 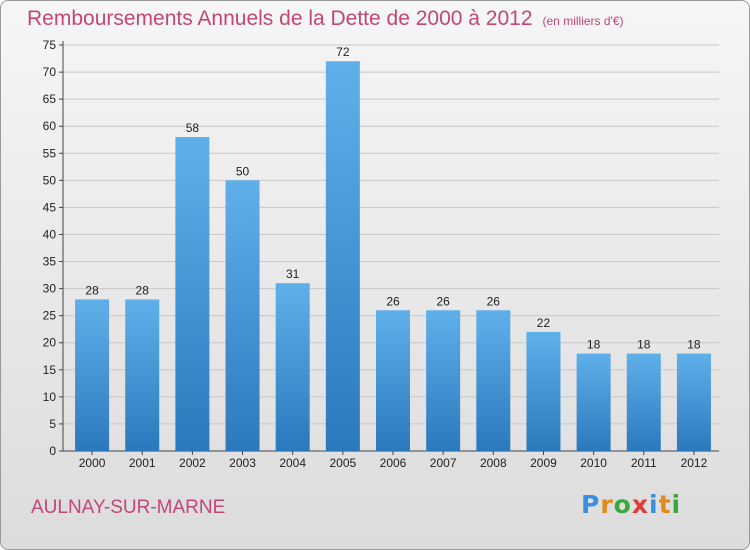 What do you see at coordinates (640, 504) in the screenshot?
I see `logo-letter: x` at bounding box center [640, 504].